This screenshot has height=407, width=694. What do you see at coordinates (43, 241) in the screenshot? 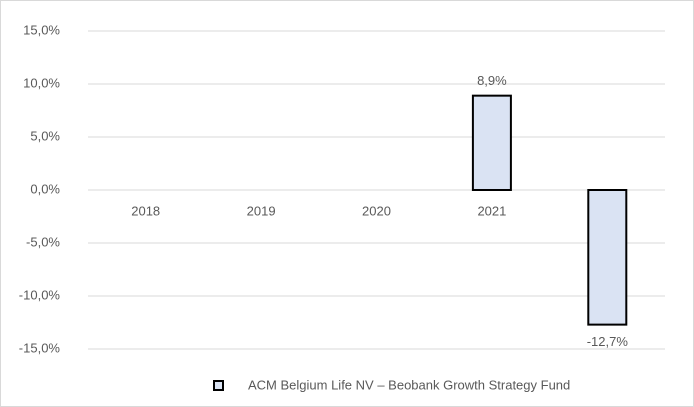
I see `y-tick-label: -5,0%` at bounding box center [43, 241].